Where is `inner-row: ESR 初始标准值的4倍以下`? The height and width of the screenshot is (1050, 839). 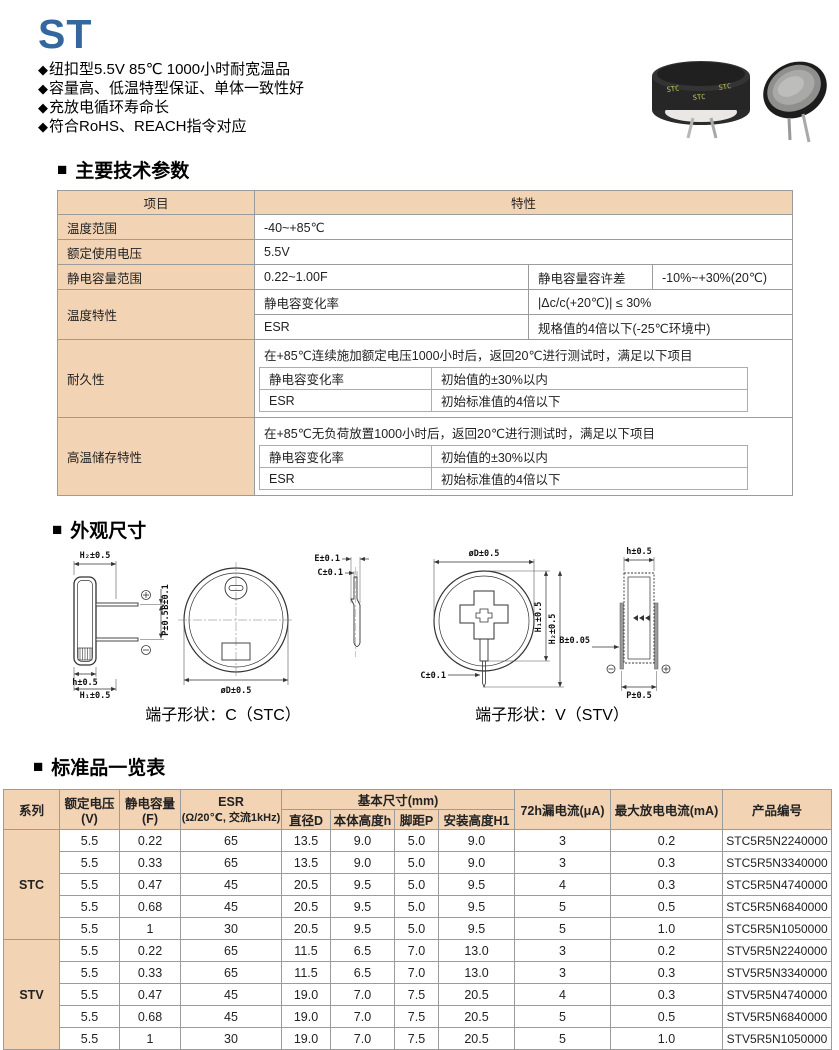 inner-row: ESR 初始标准值的4倍以下 is located at coordinates (503, 400).